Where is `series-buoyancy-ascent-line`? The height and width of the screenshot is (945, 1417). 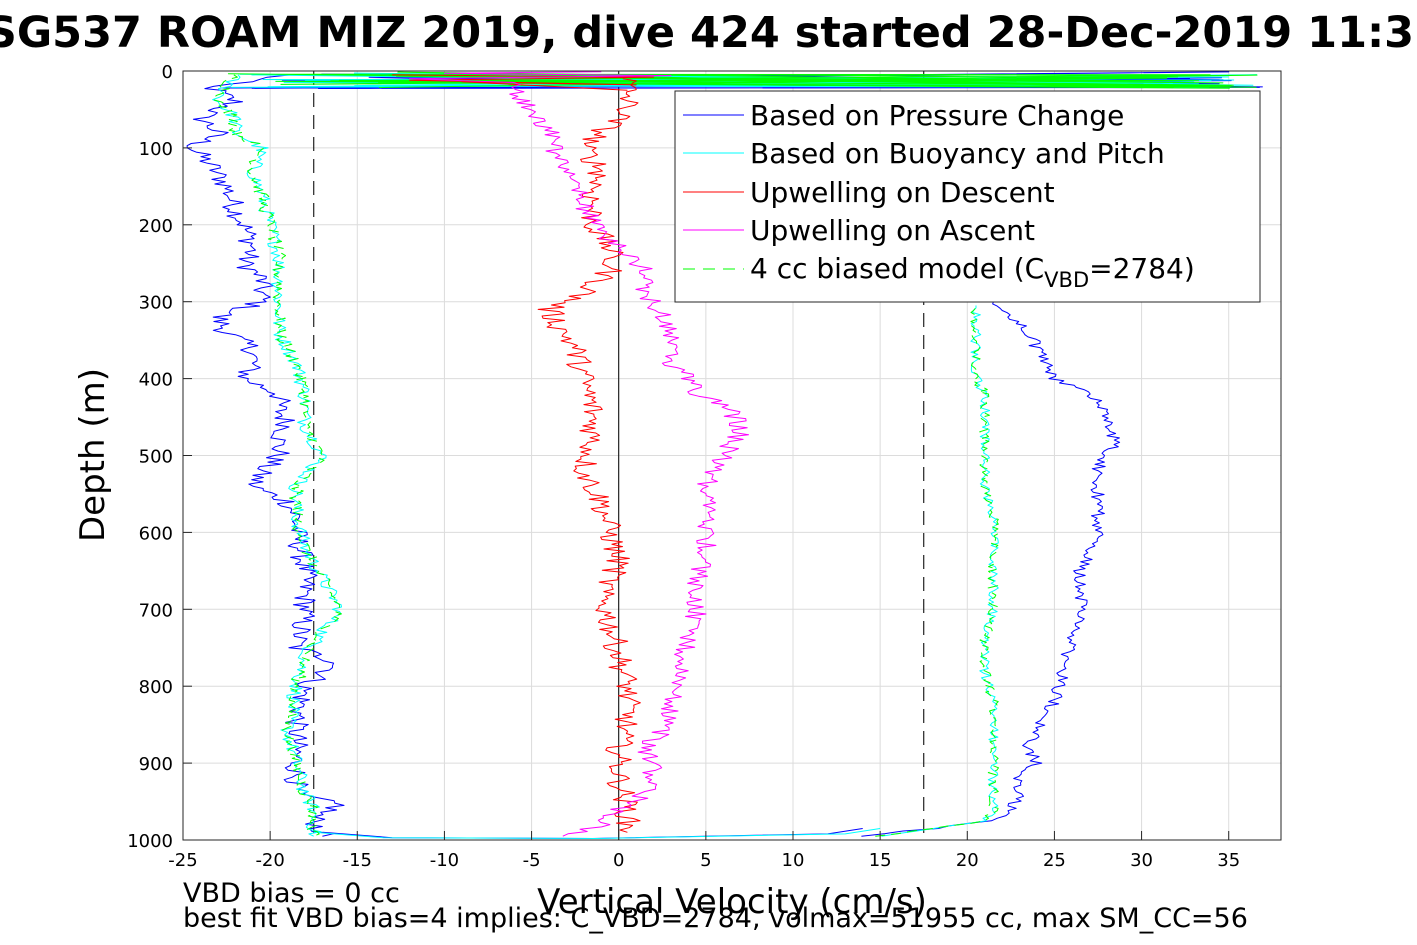
series-buoyancy-ascent-line is located at coordinates (940, 571).